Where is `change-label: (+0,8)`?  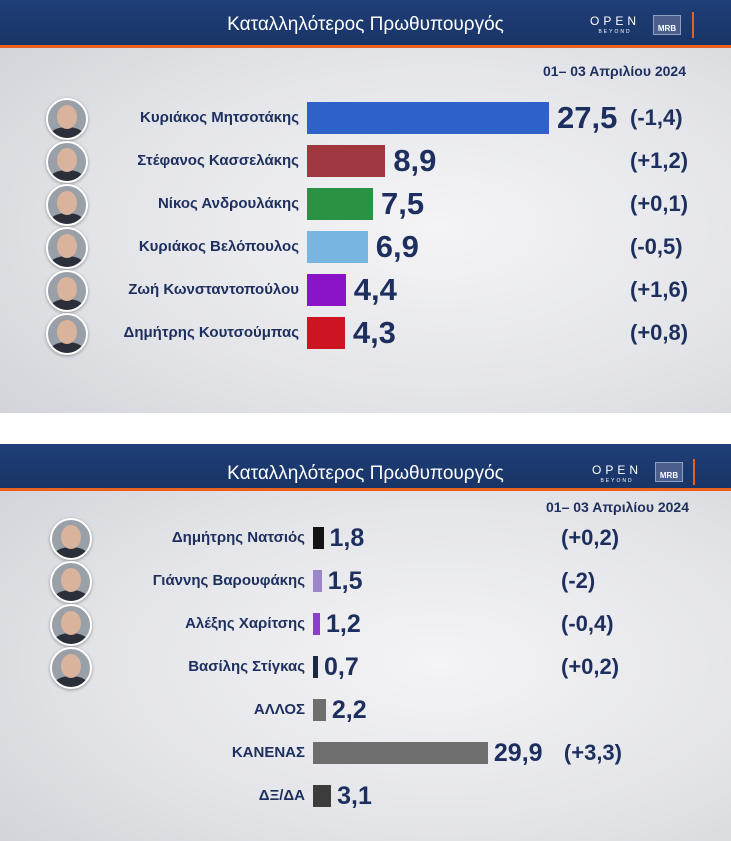
change-label: (+0,8) is located at coordinates (659, 332).